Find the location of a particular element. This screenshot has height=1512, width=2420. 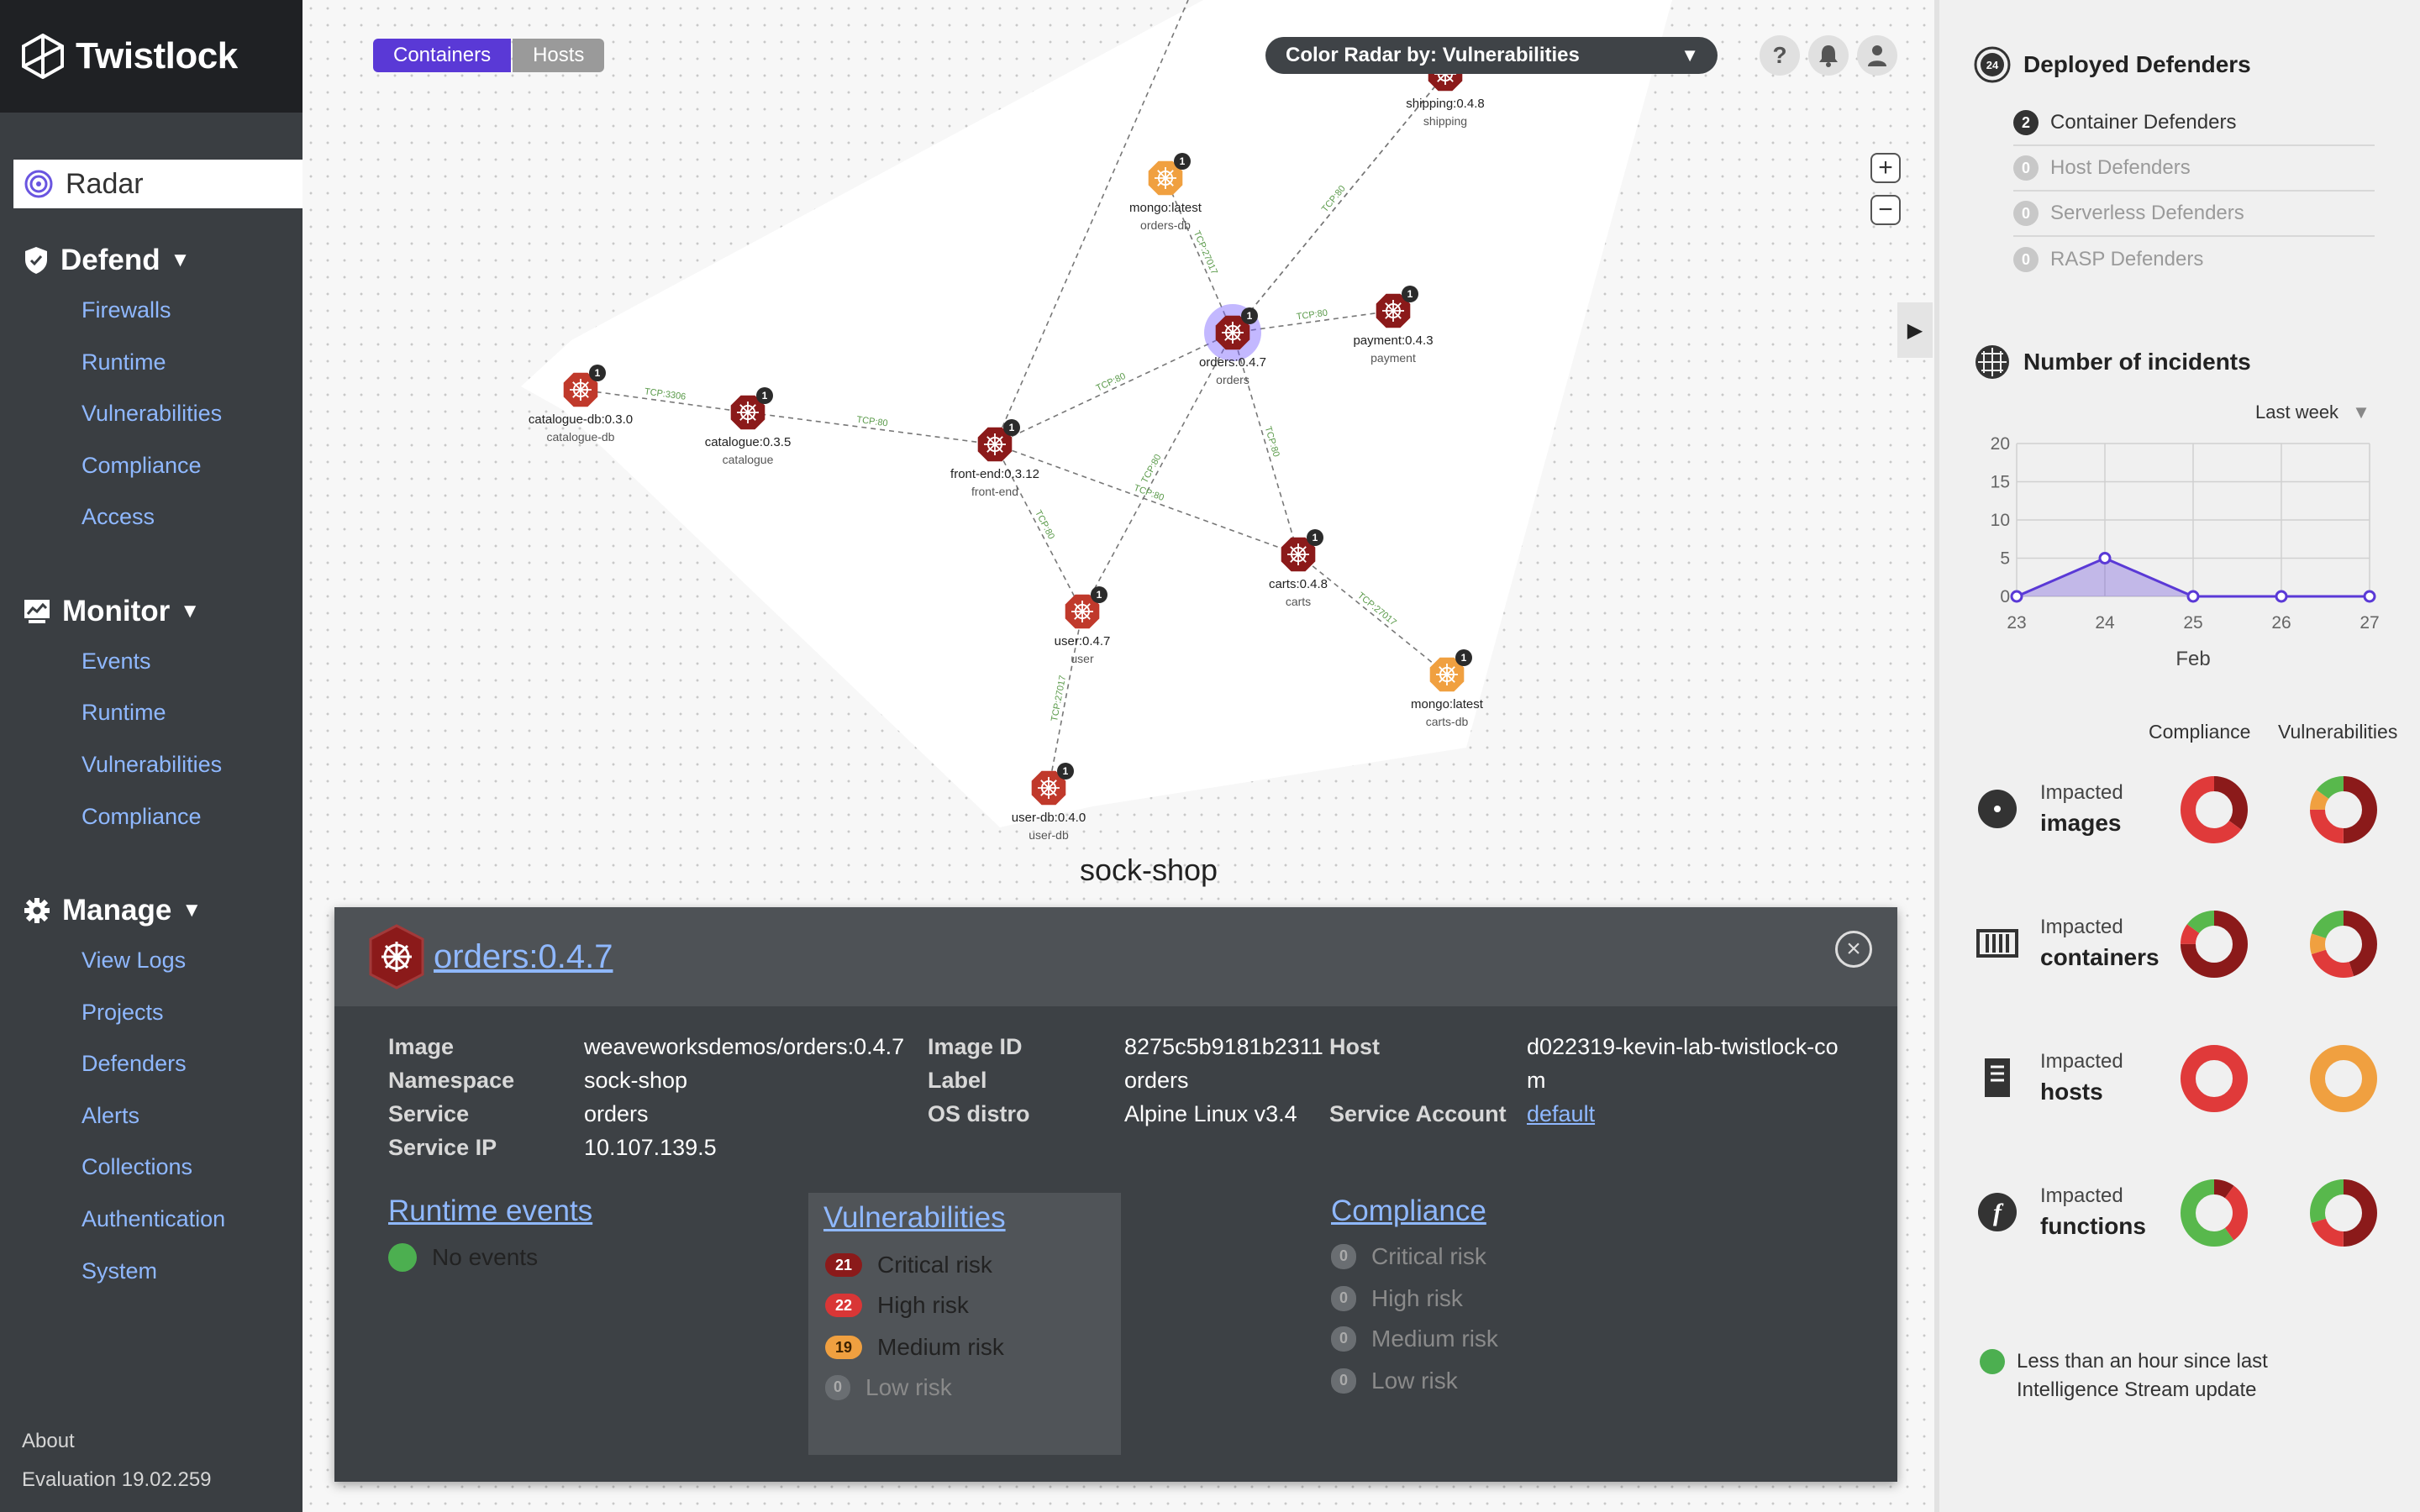

impacted-functions: f Impacted functions is located at coordinates (2061, 1212).